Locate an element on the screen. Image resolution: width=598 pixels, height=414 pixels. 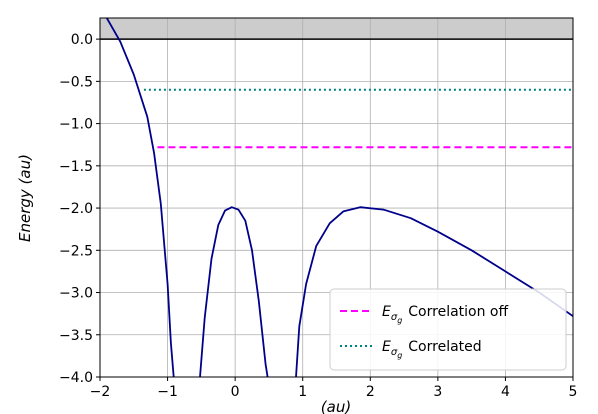
y-tick-label: −2.5 is located at coordinates (76, 251).